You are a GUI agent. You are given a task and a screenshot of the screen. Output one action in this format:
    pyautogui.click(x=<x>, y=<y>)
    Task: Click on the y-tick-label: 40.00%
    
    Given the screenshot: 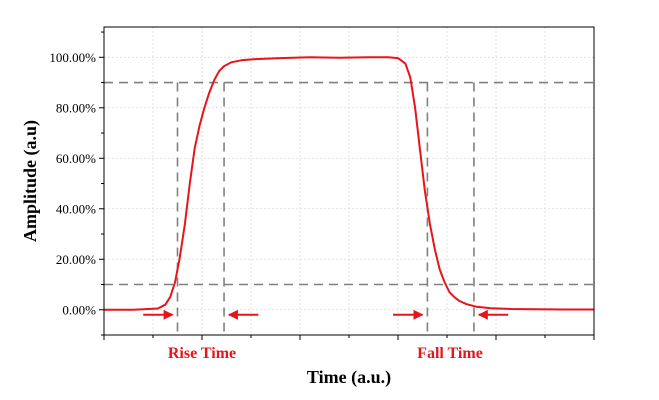 What is the action you would take?
    pyautogui.click(x=76, y=208)
    